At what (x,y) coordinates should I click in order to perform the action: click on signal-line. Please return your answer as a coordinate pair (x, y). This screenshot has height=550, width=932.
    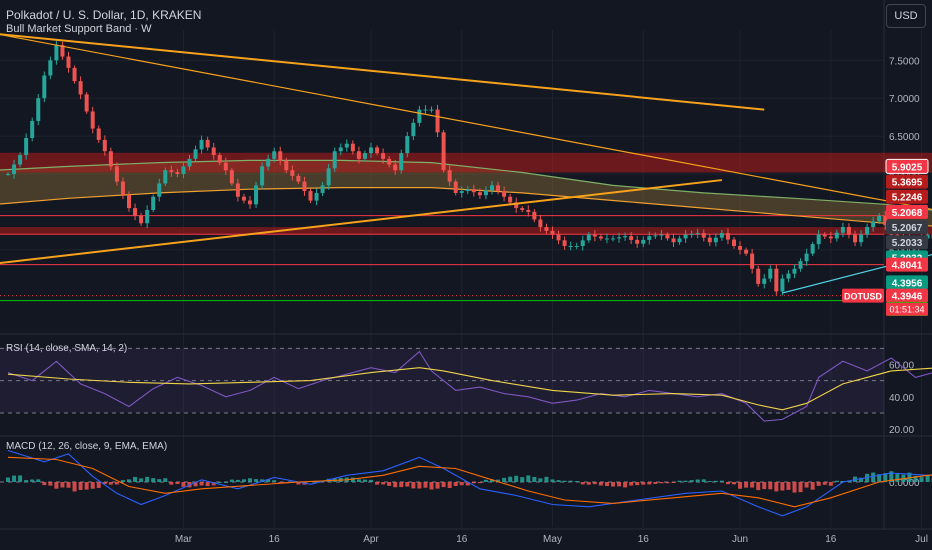
    Looking at the image, I should click on (469, 482).